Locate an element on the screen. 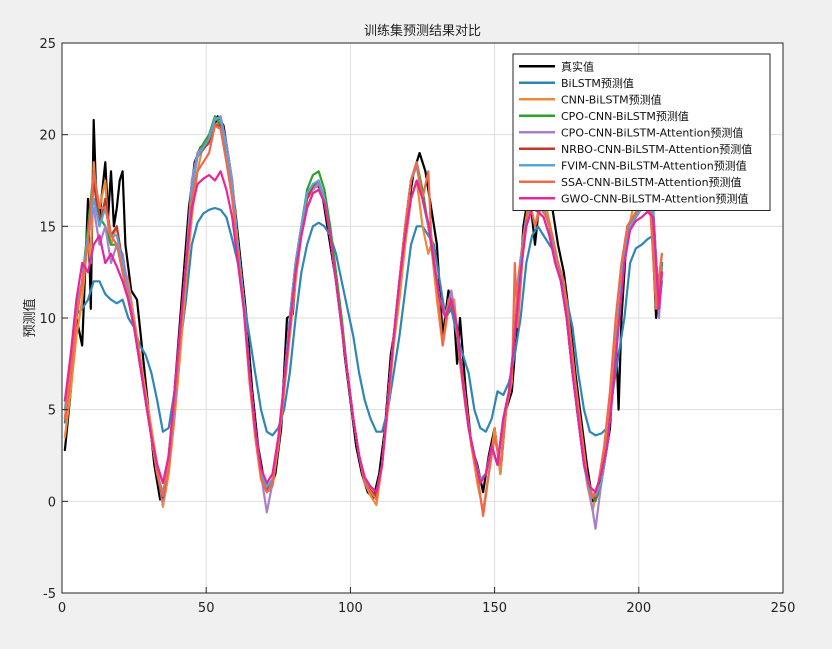 The image size is (832, 649). x-tick-label: 150 is located at coordinates (494, 608).